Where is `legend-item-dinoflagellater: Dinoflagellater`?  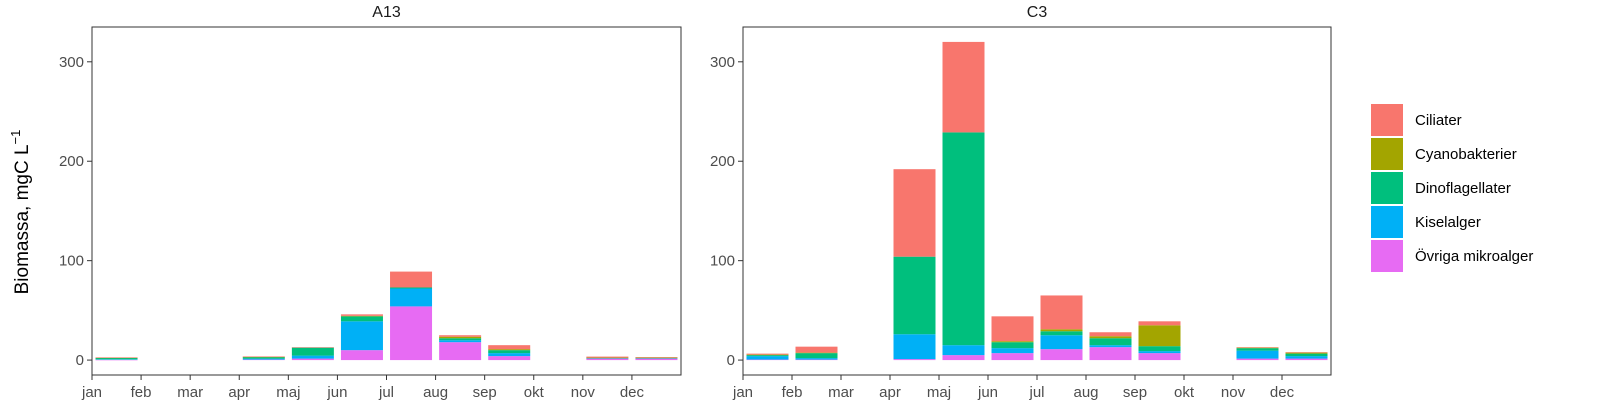 legend-item-dinoflagellater: Dinoflagellater is located at coordinates (1440, 188).